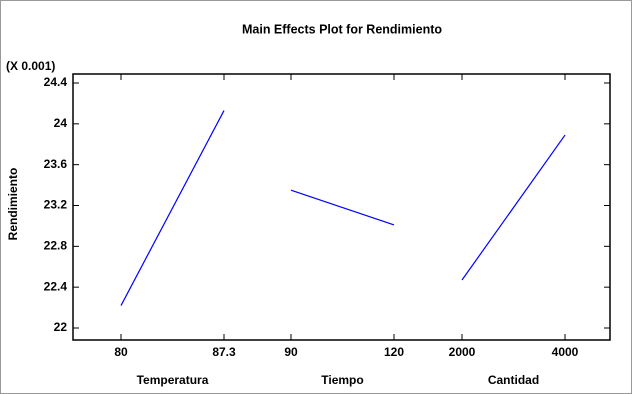 The image size is (632, 394). Describe the element at coordinates (56, 205) in the screenshot. I see `y-tick-label: 23.2` at that location.